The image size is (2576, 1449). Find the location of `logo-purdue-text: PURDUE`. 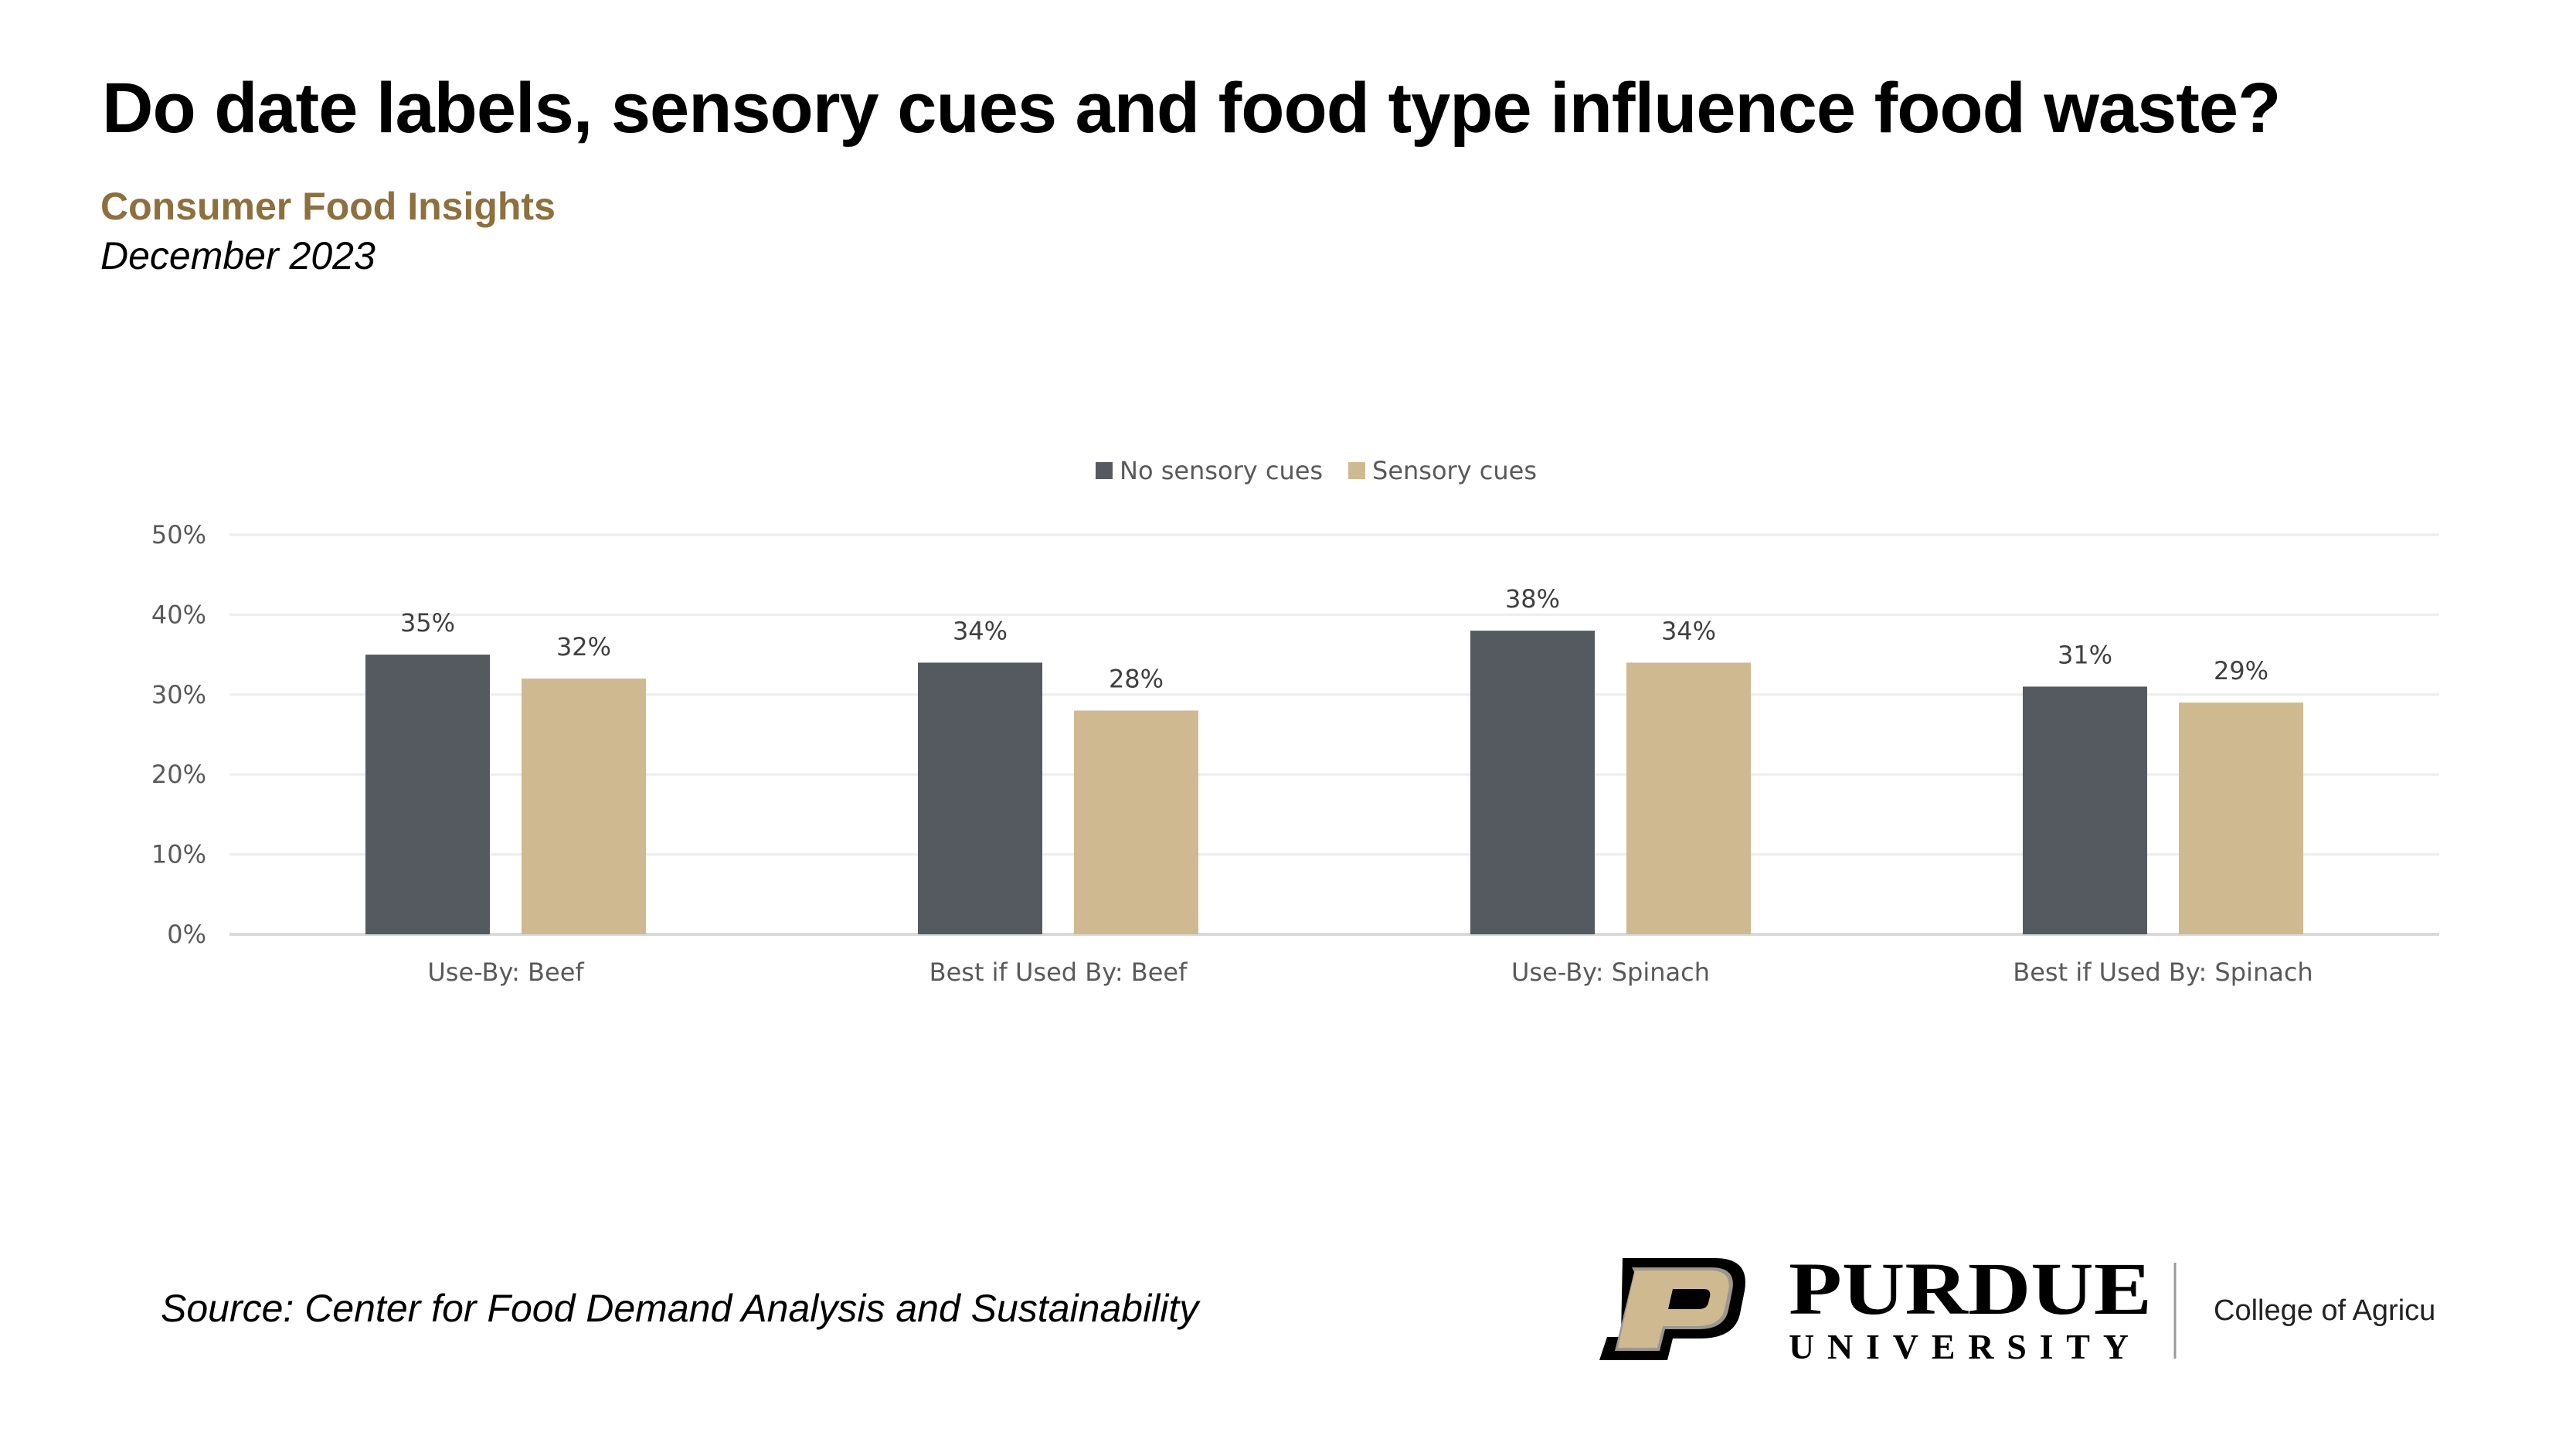

logo-purdue-text: PURDUE is located at coordinates (1970, 1291).